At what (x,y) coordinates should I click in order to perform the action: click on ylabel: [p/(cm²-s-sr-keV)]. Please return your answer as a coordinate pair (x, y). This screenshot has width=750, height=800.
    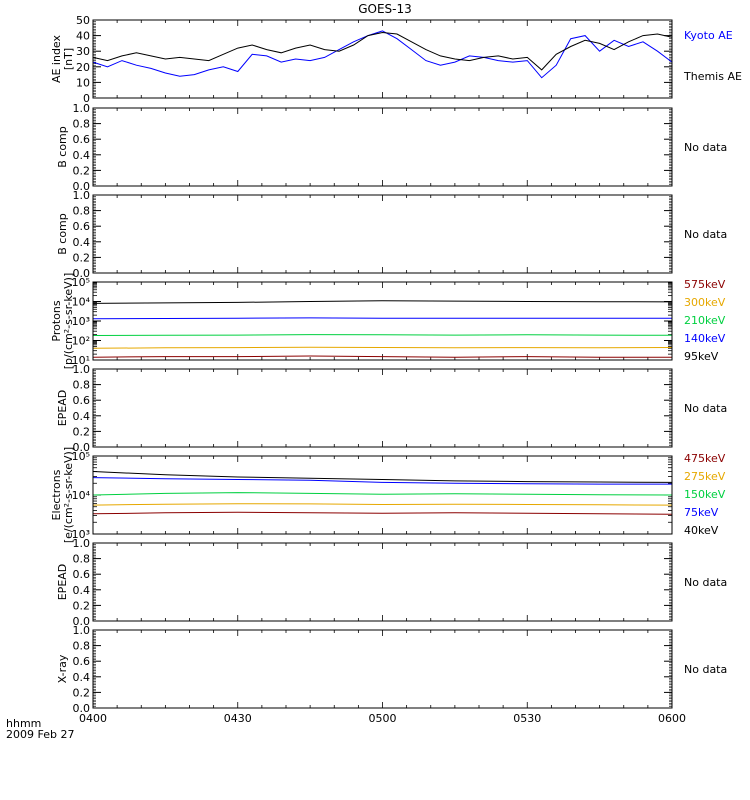
    Looking at the image, I should click on (68, 321).